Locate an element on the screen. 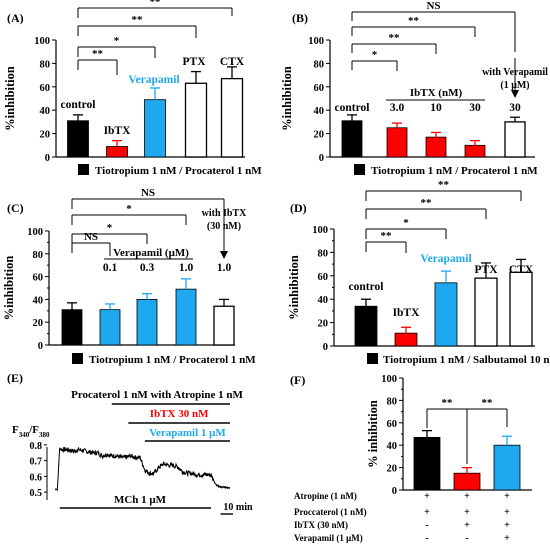 This screenshot has width=550, height=547. panel-label: (F) is located at coordinates (297, 380).